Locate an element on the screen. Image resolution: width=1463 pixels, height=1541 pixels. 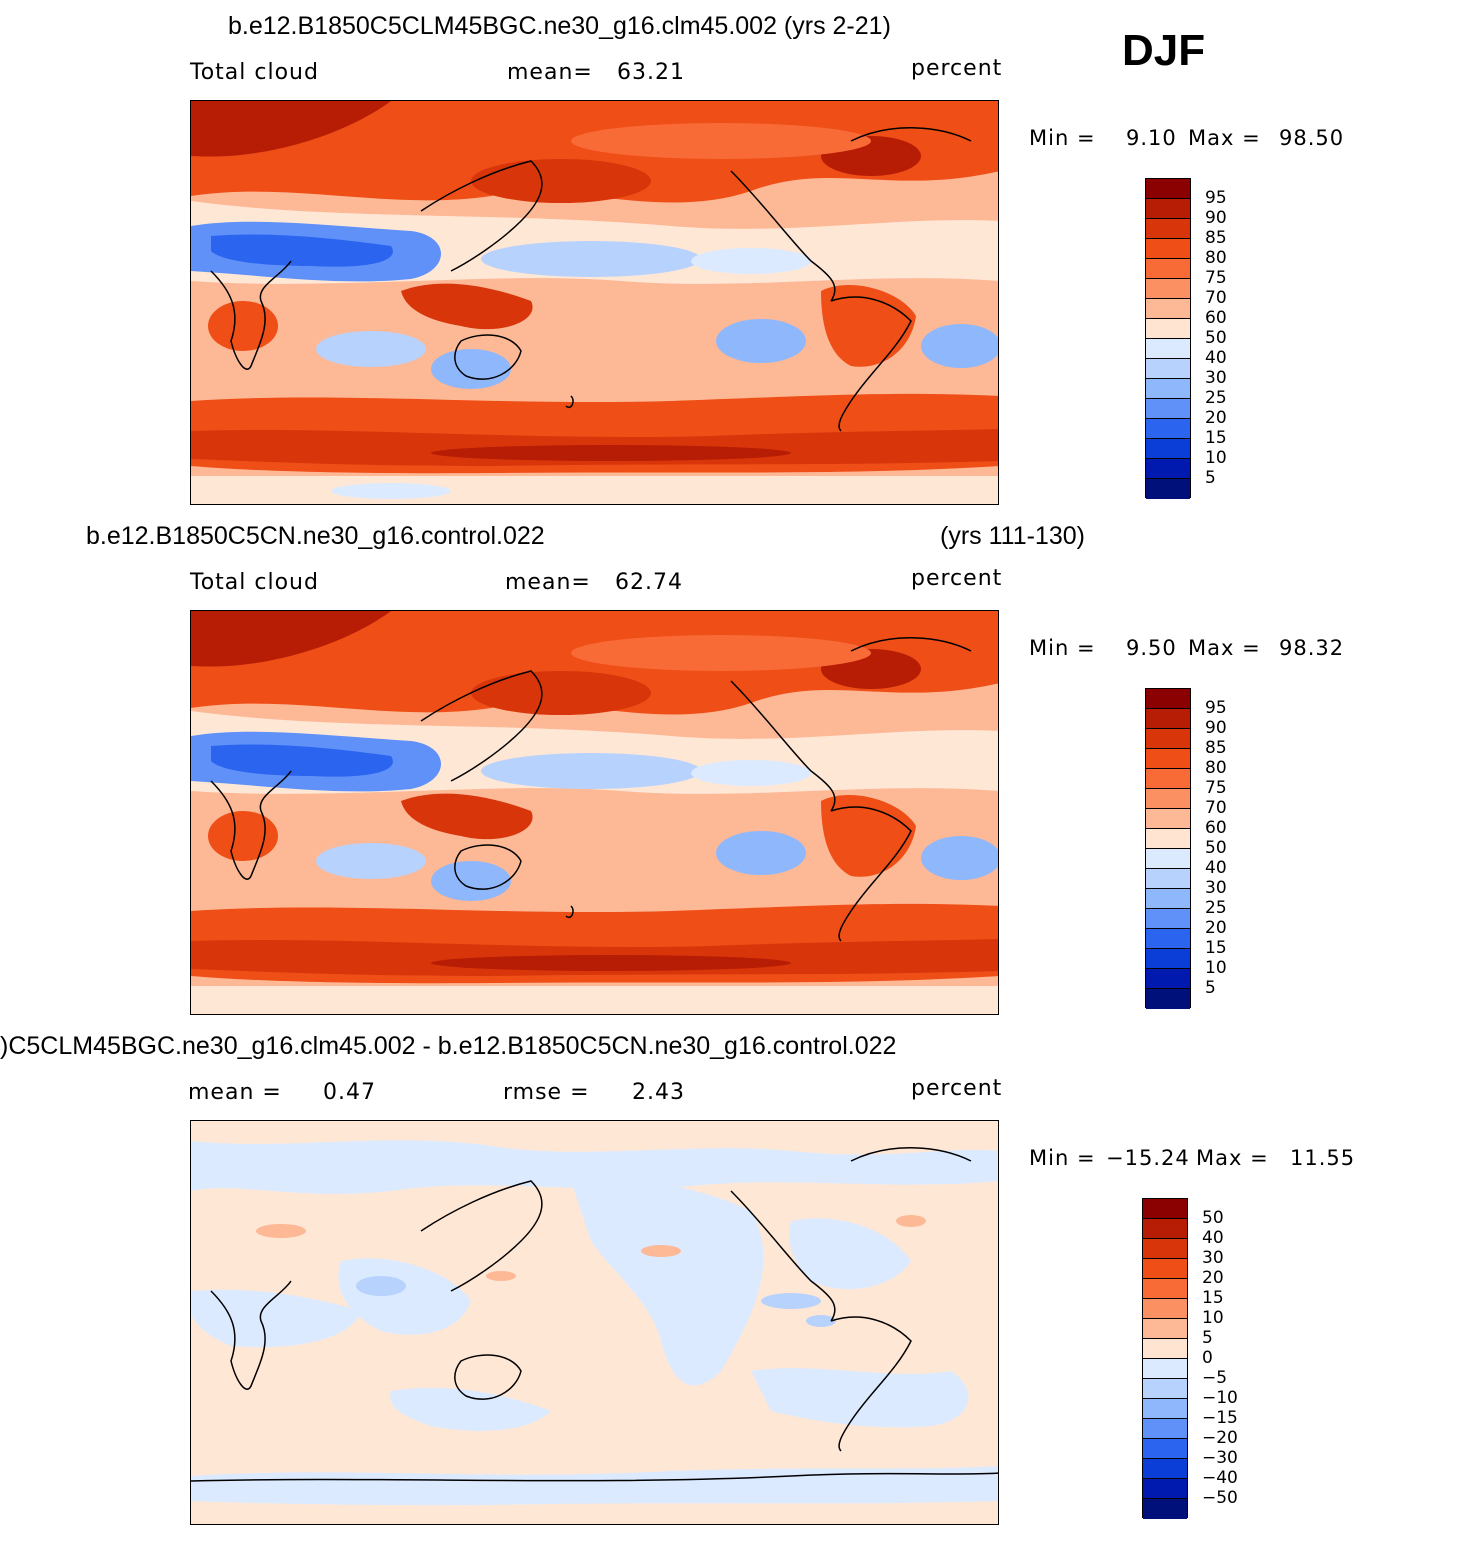
panel-3-colorbar is located at coordinates (1165, 1358).